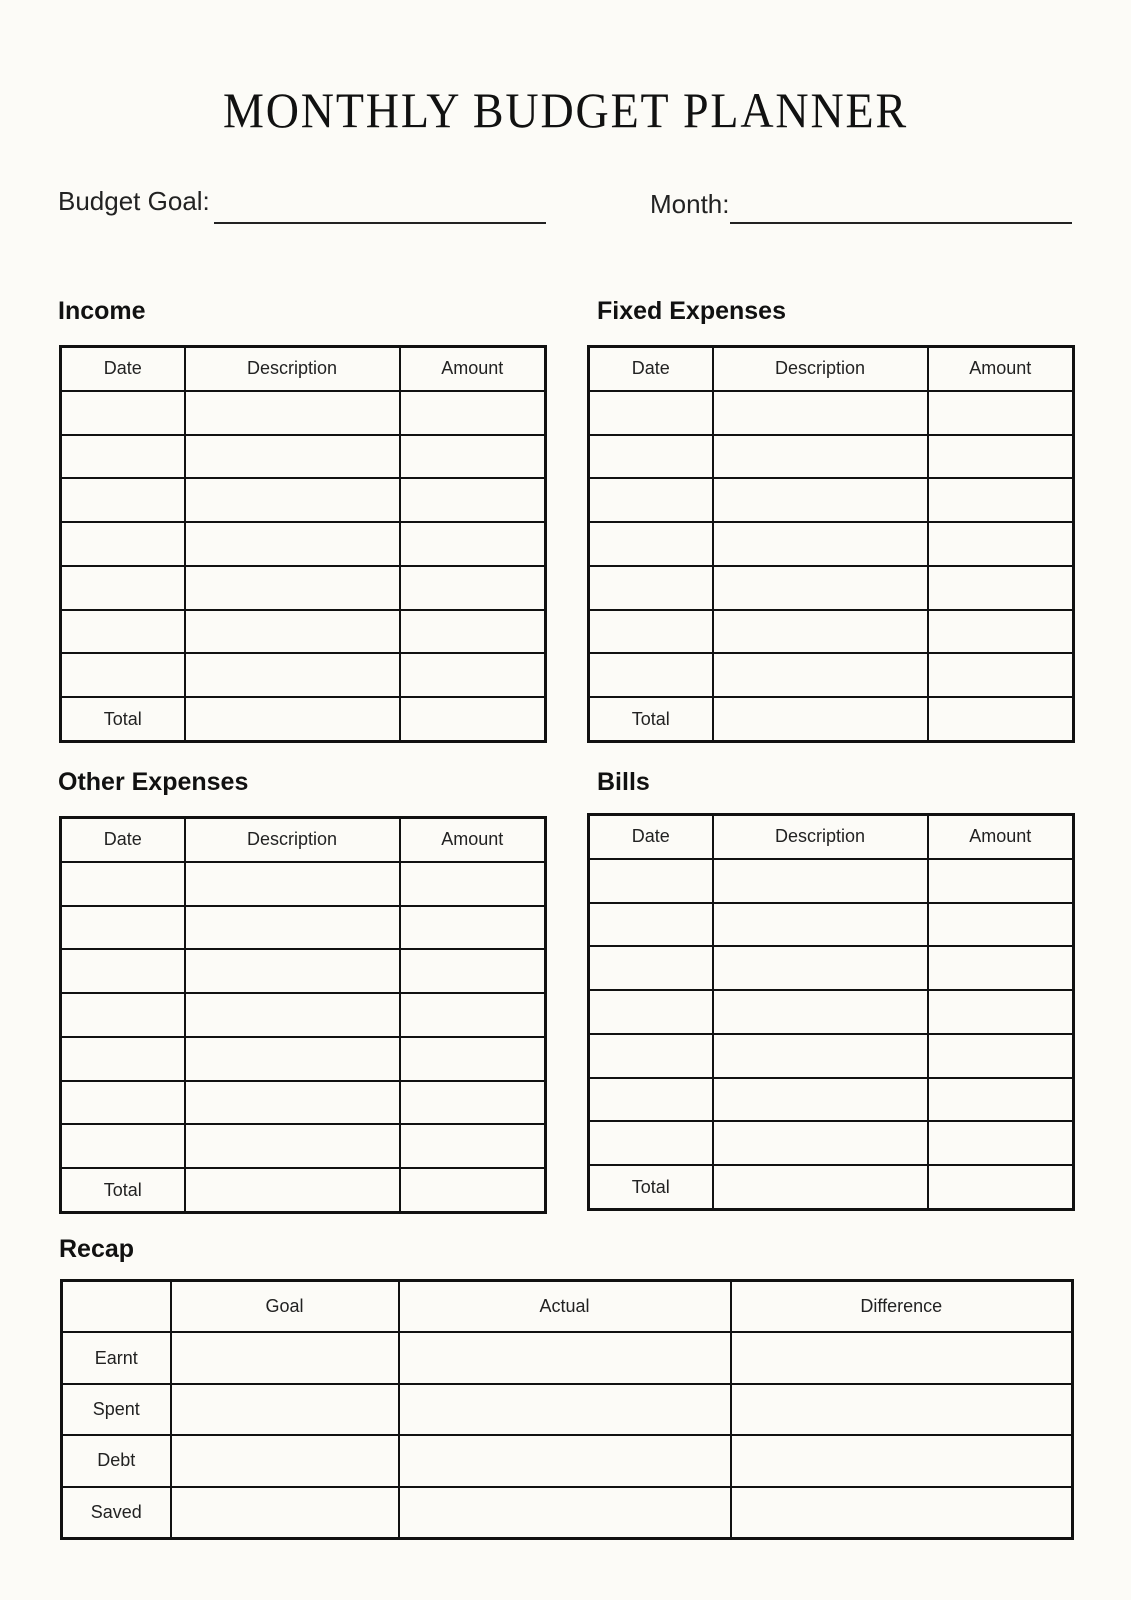  Describe the element at coordinates (901, 223) in the screenshot. I see `month-field` at that location.